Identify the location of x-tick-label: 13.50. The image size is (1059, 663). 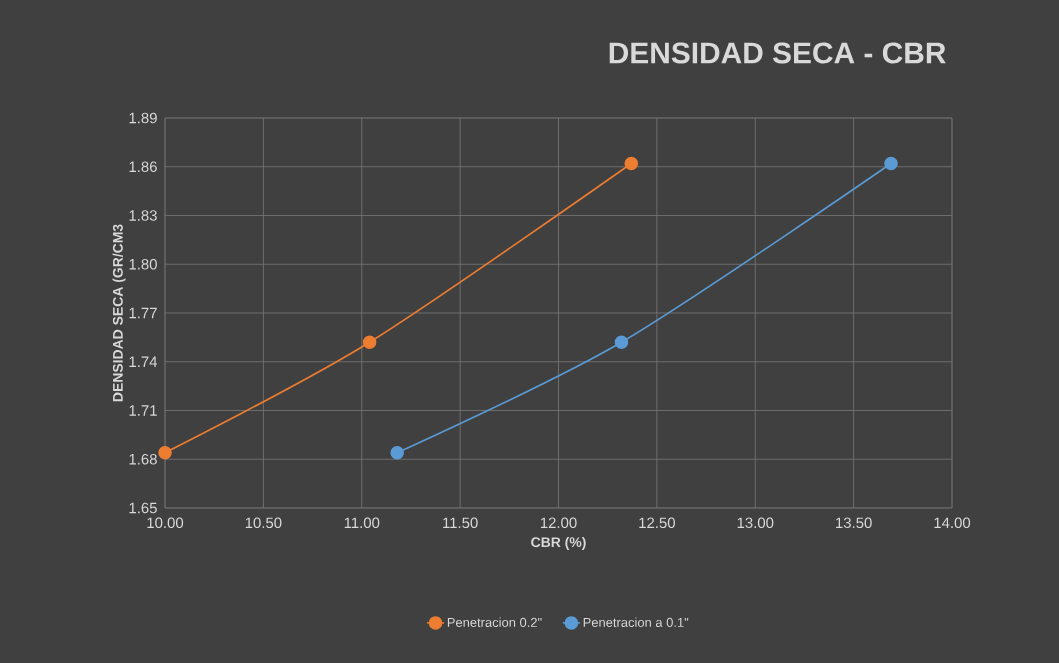
(854, 523).